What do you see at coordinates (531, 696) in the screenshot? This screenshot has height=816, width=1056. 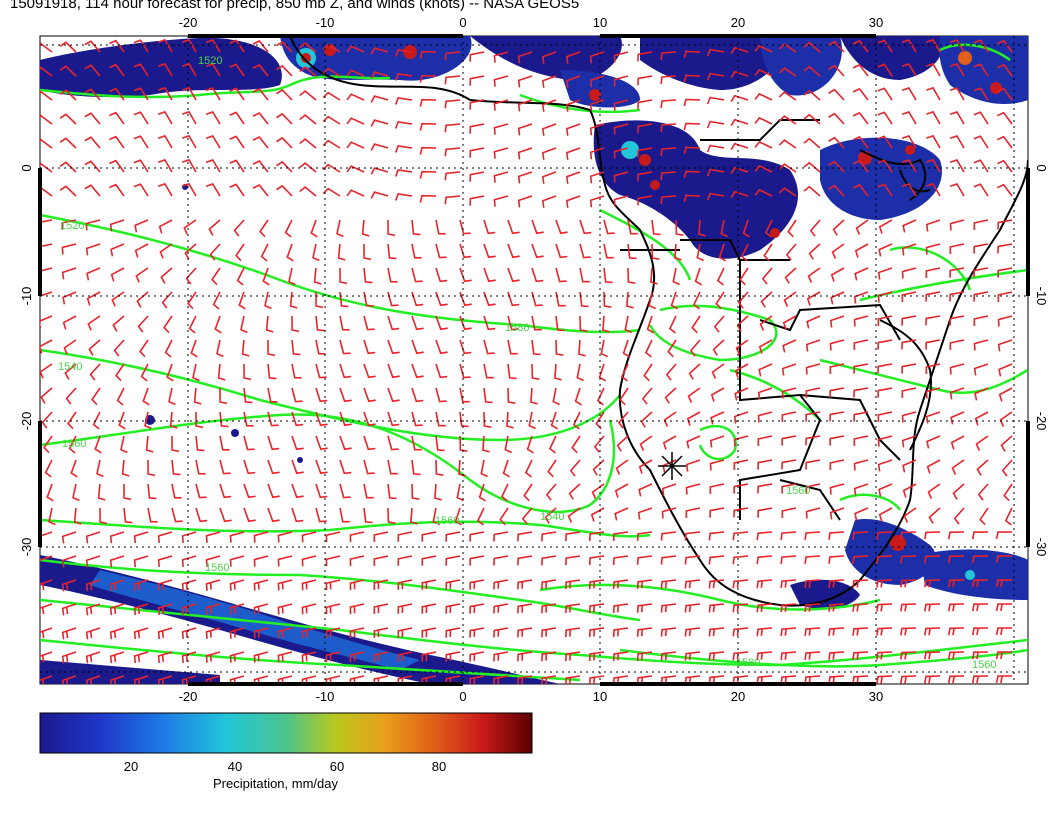 I see `lon-labels-bottom: -20 -10 0 10 20 30` at bounding box center [531, 696].